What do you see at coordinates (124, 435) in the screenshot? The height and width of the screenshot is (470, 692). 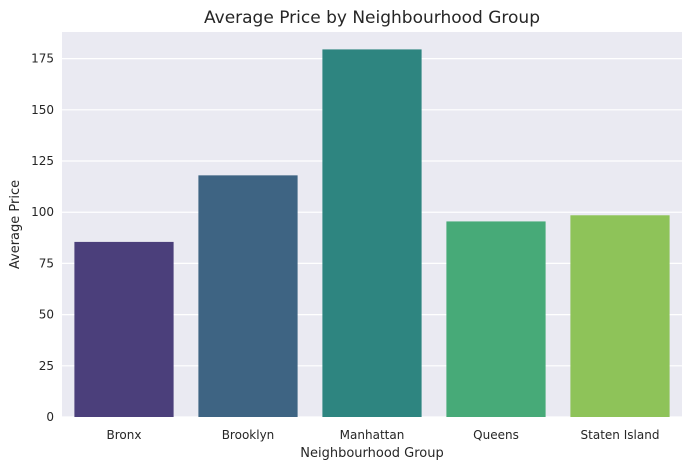 I see `x-tick-label: Bronx` at bounding box center [124, 435].